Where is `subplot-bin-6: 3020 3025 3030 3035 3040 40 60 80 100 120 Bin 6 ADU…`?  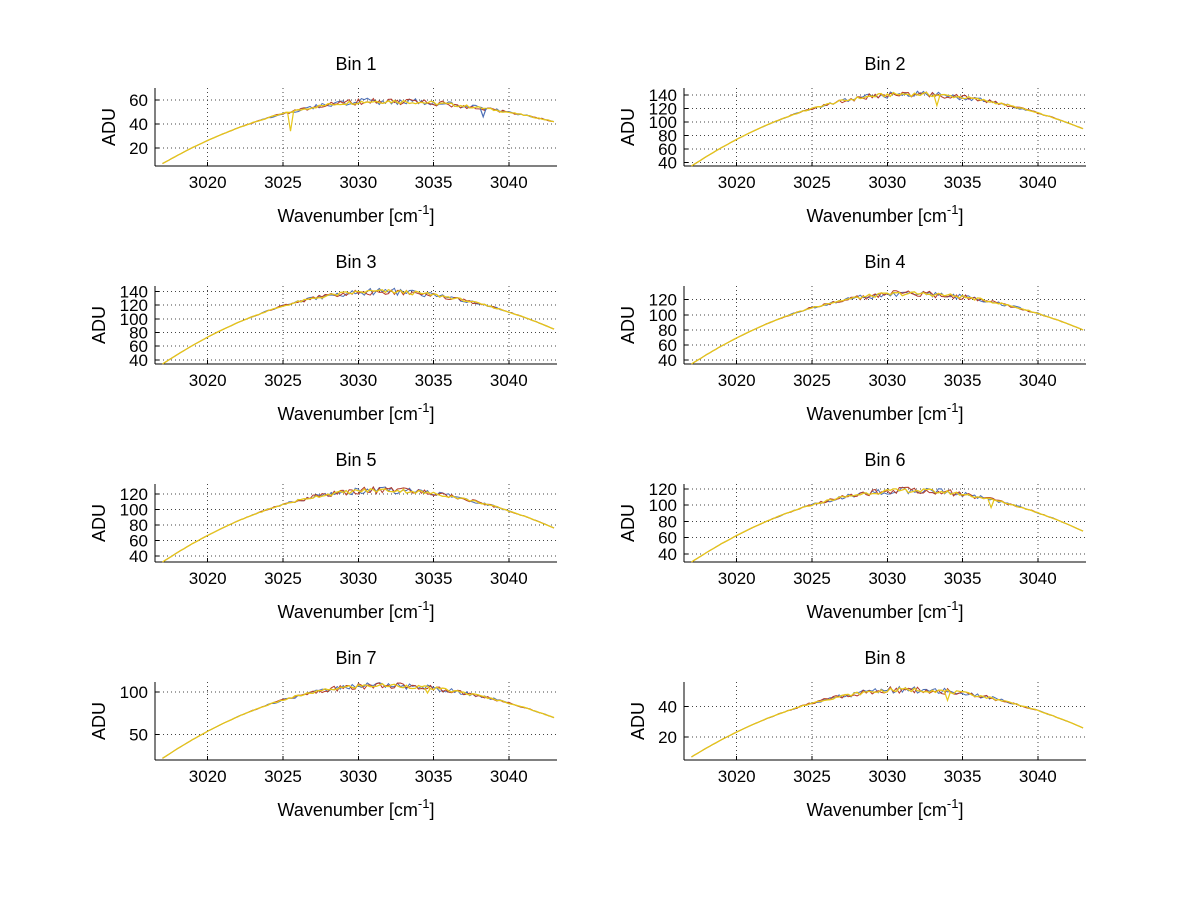
subplot-bin-6: 3020 3025 3030 3035 3040 40 60 80 100 120 Bin 6 ADU… is located at coordinates (854, 551).